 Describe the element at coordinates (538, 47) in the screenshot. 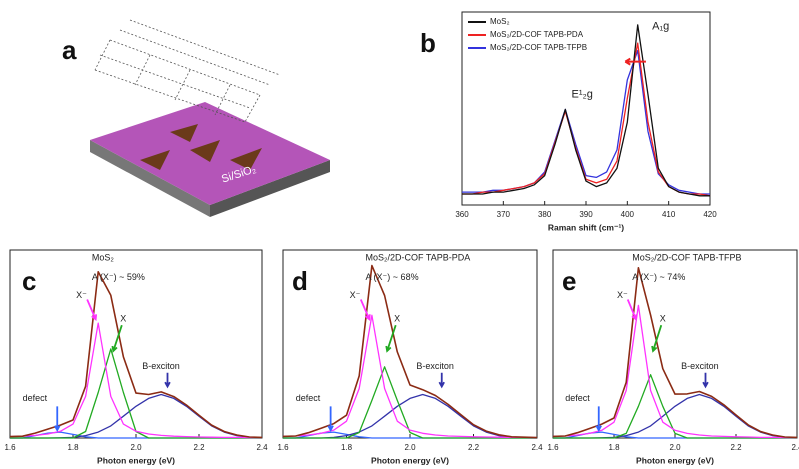

I see `legend-label: MoS₂/2D-COF TAPB-TFPB` at that location.